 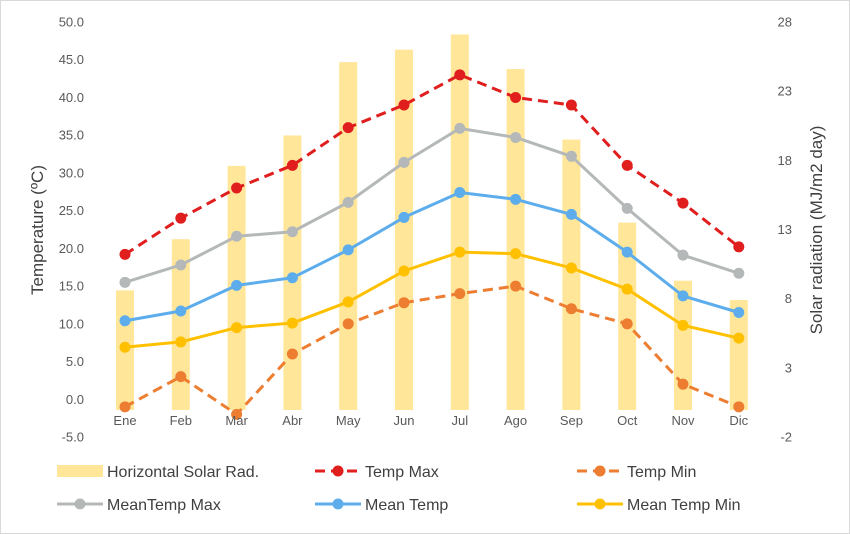 I want to click on x-tick-label: May, so click(x=348, y=420).